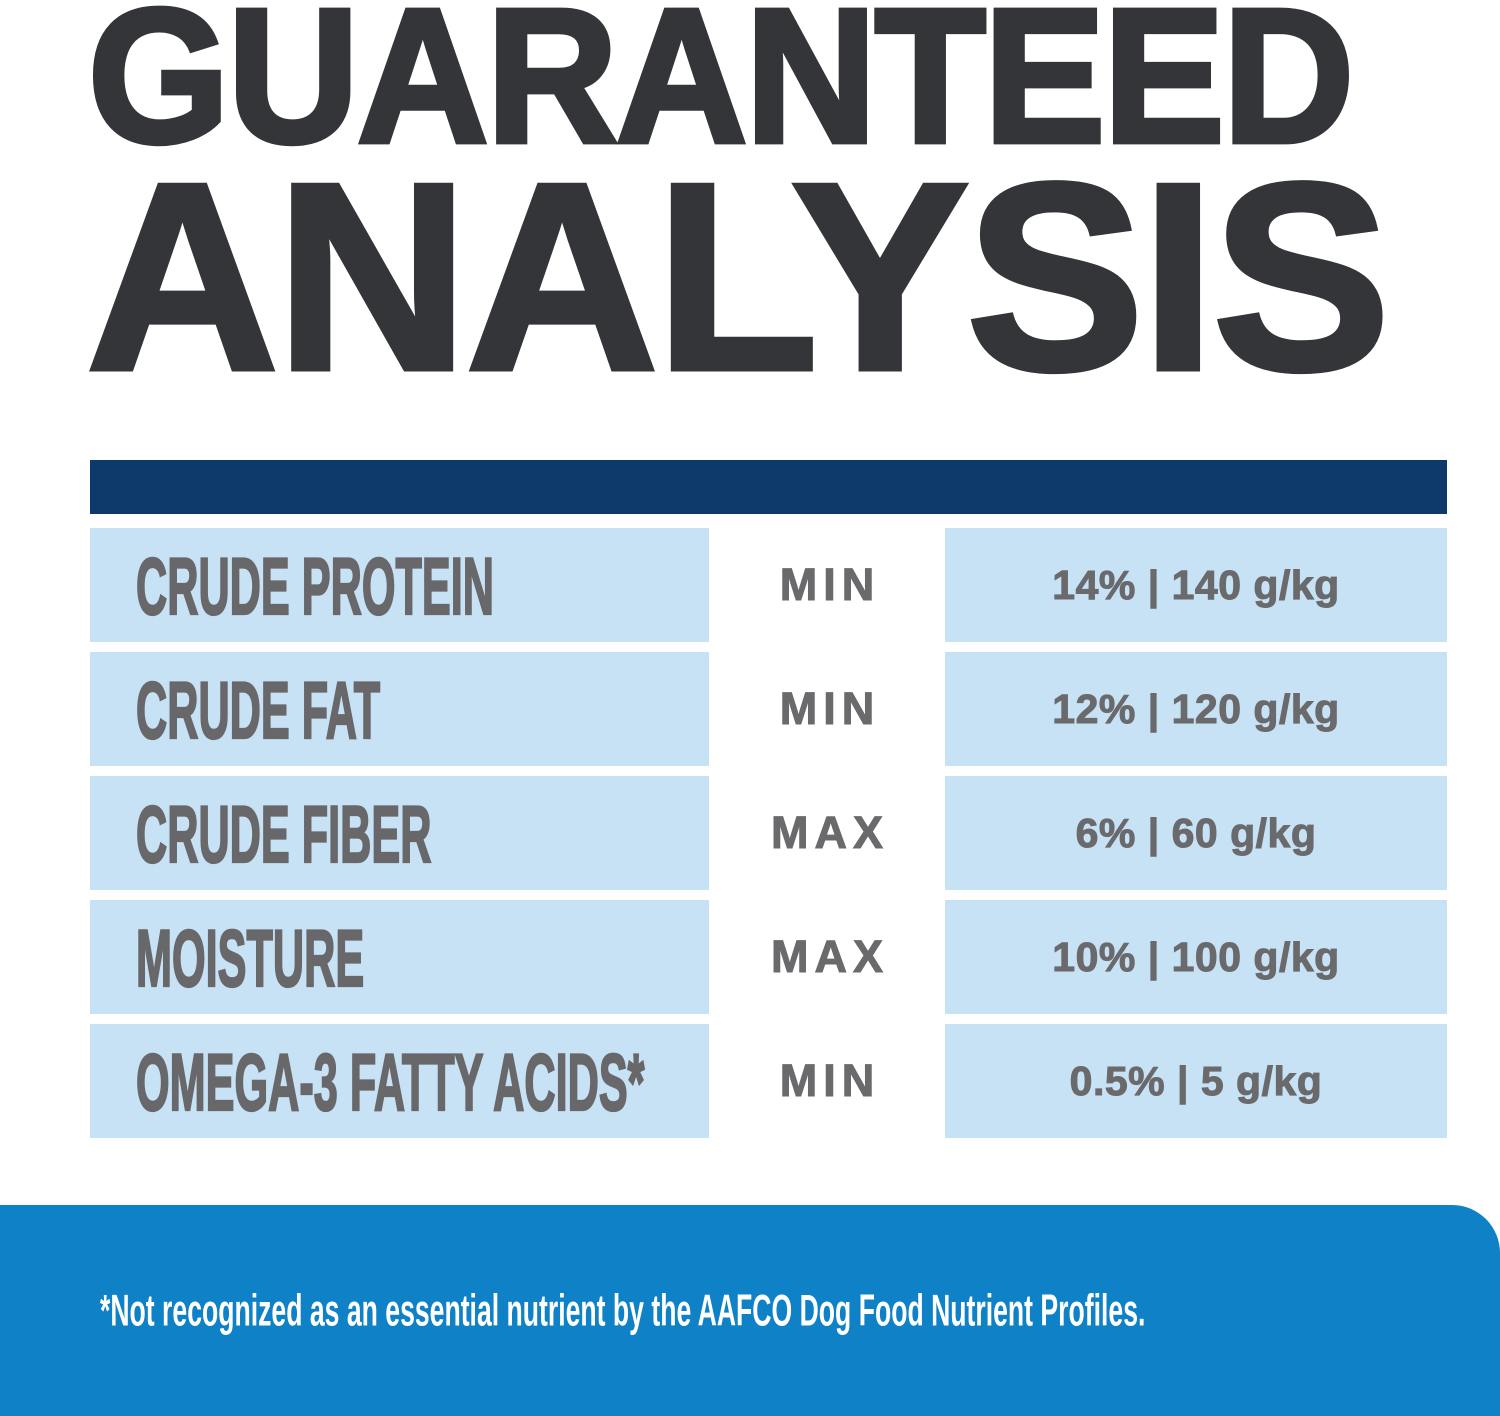  What do you see at coordinates (399, 709) in the screenshot?
I see `nutrient-cell: CRUDE FAT` at bounding box center [399, 709].